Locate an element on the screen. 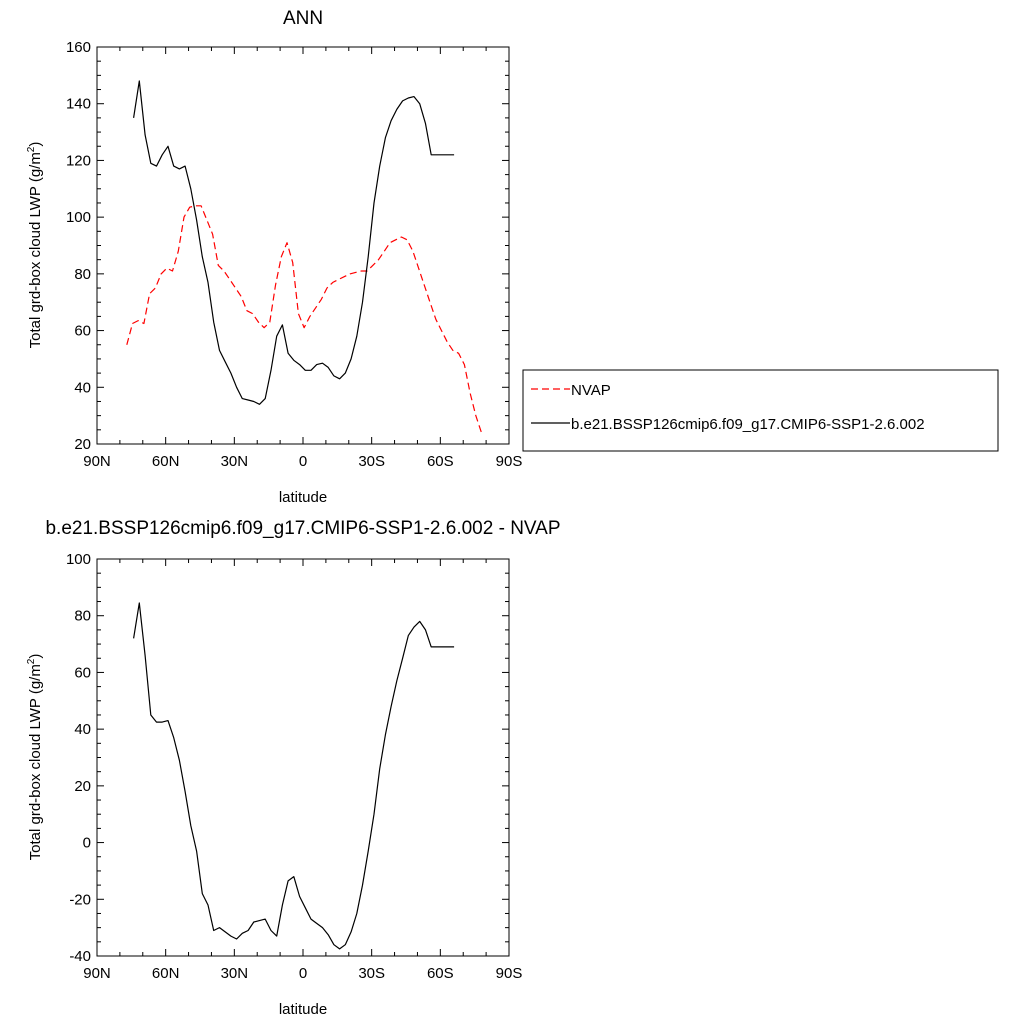 This screenshot has width=1024, height=1024. top-y-tick-label: 60 is located at coordinates (82, 331).